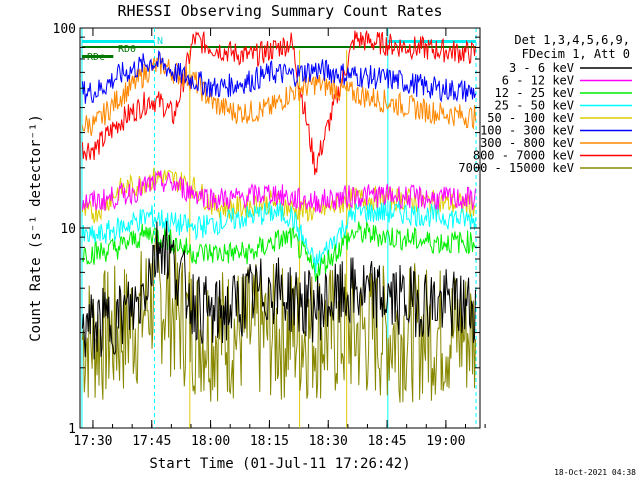 The width and height of the screenshot is (640, 480). Describe the element at coordinates (279, 11) in the screenshot. I see `chart-title: RHESSI Observing Summary Count Rates` at that location.